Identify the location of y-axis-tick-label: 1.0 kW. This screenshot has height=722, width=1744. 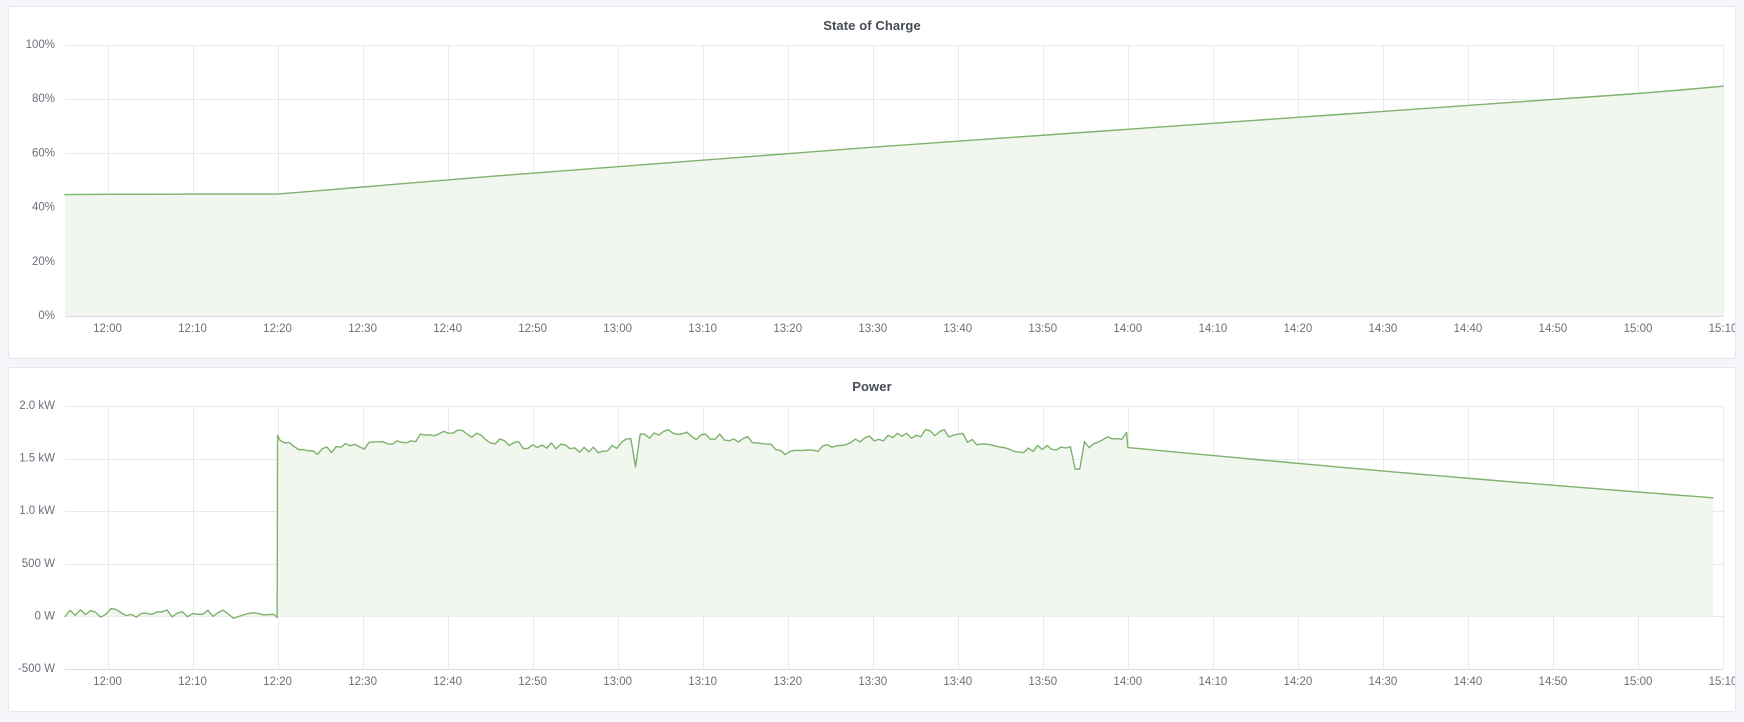
(37, 511).